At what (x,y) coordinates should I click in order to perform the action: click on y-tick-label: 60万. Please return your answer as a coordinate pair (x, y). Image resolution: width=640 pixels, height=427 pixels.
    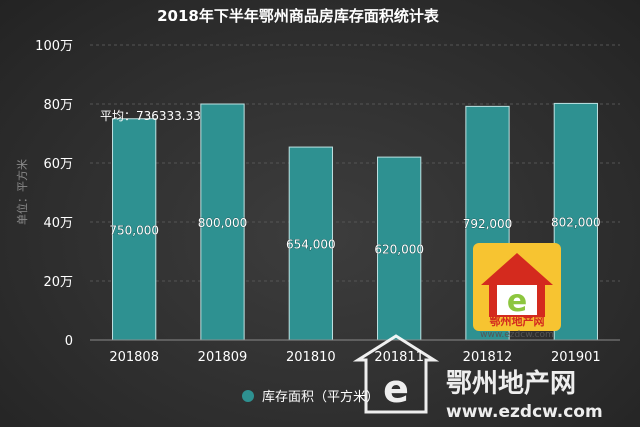
    Looking at the image, I should click on (58, 164).